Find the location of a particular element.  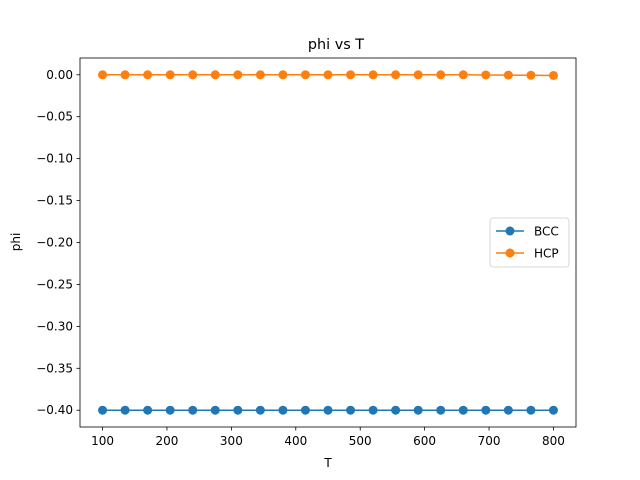

y-tick-label: −0.20 is located at coordinates (54, 243).